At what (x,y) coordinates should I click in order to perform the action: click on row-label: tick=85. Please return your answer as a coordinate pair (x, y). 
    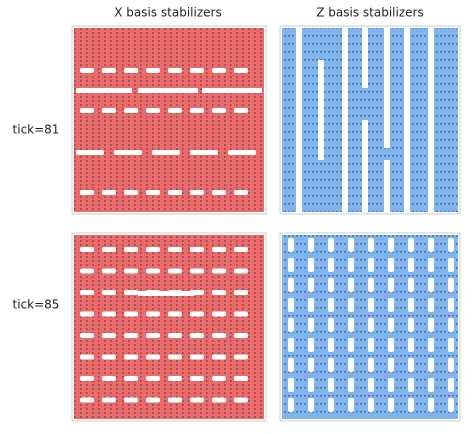
    Looking at the image, I should click on (36, 305).